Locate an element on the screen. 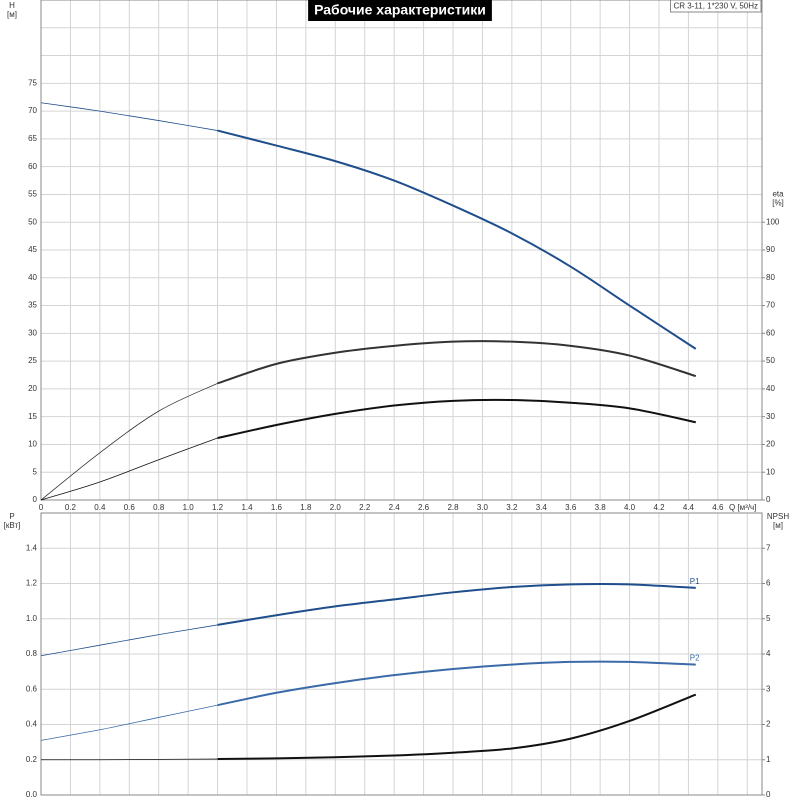  series-label: P2 is located at coordinates (695, 658).